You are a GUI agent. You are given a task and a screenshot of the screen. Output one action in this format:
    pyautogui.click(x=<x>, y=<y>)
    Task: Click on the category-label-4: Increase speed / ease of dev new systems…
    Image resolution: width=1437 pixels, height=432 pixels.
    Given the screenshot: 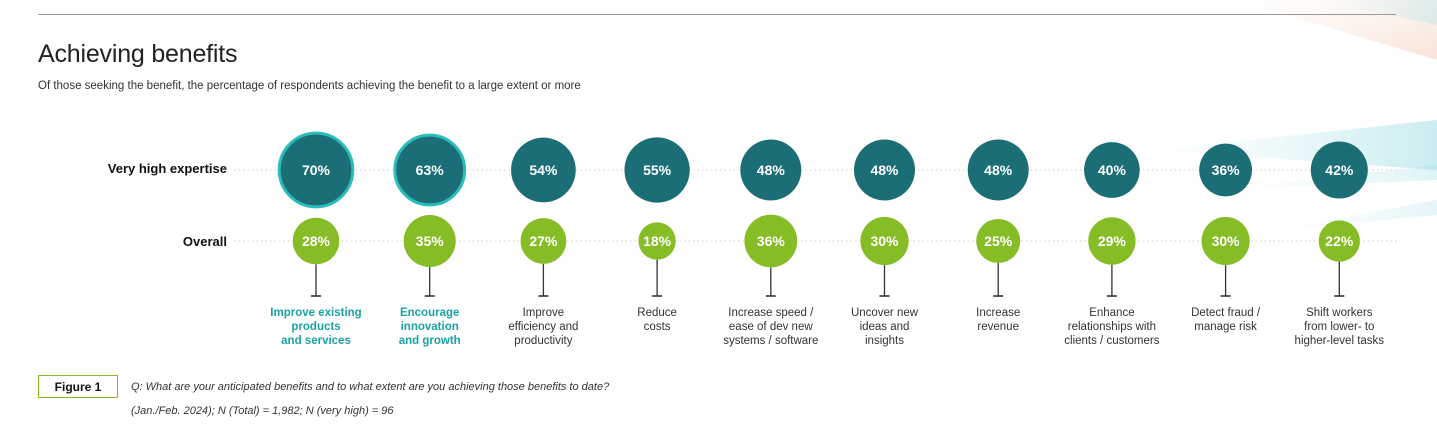 What is the action you would take?
    pyautogui.click(x=771, y=327)
    